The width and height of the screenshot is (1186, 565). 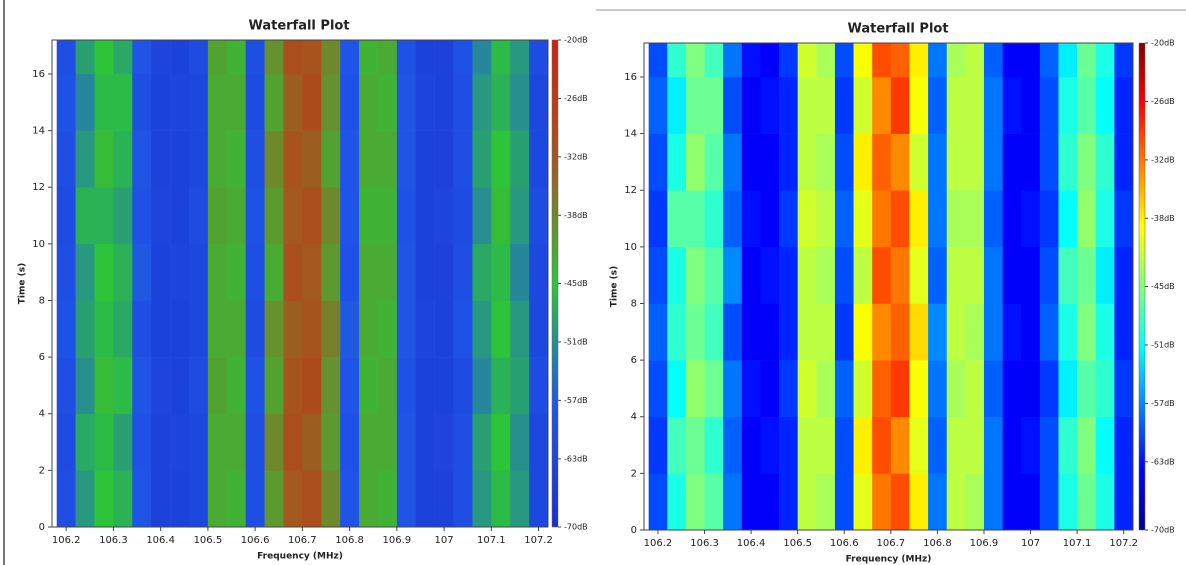 I want to click on x-axis-label: Frequency (MHz), so click(x=889, y=560).